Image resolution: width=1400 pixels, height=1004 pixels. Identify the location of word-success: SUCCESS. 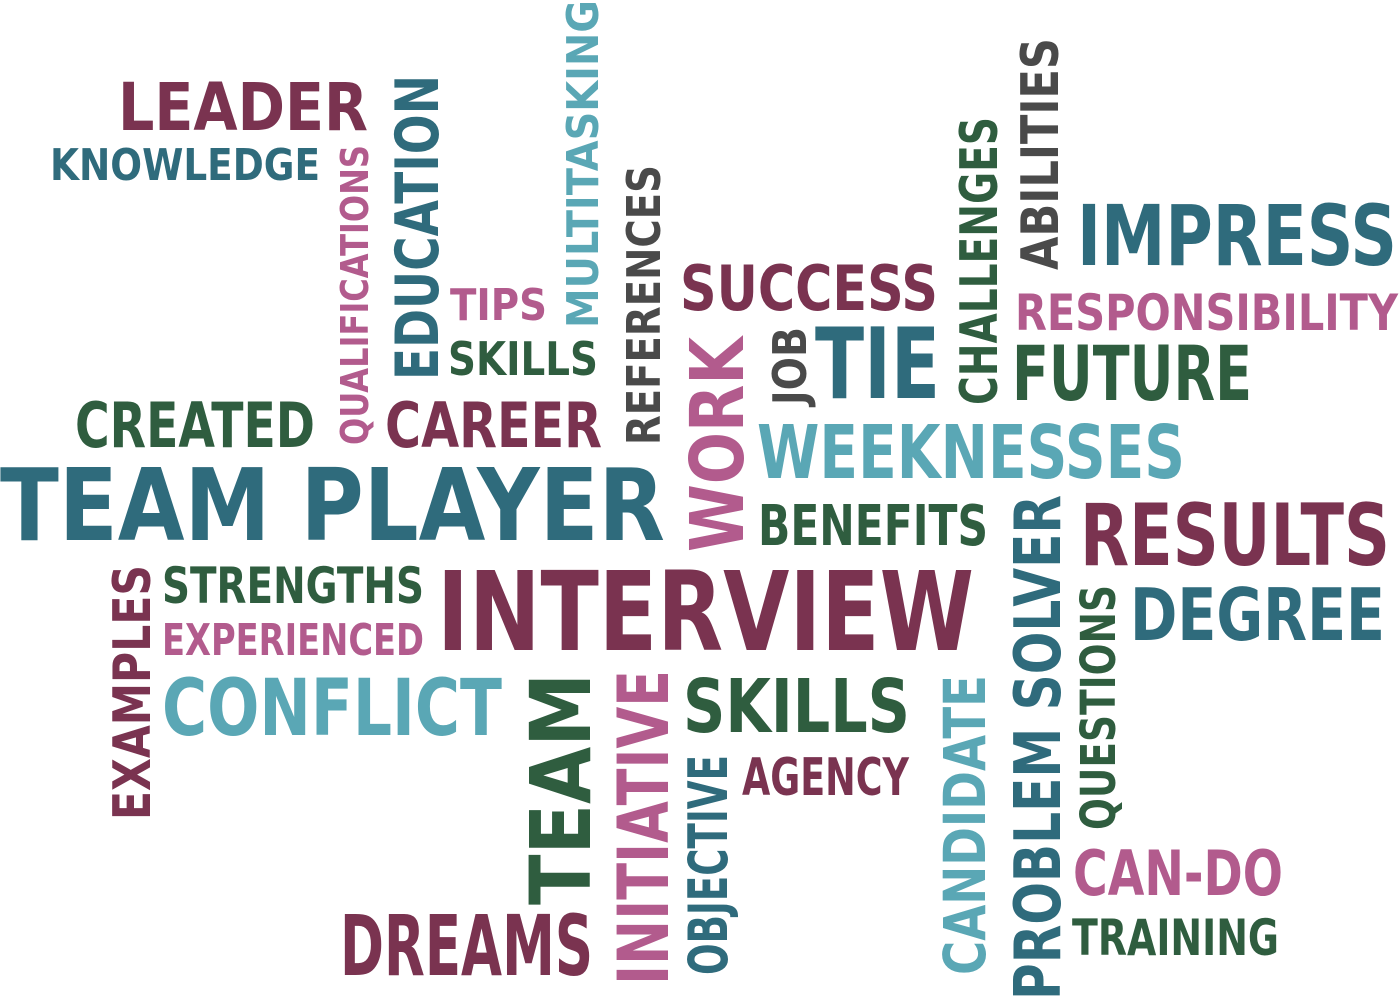
(809, 288).